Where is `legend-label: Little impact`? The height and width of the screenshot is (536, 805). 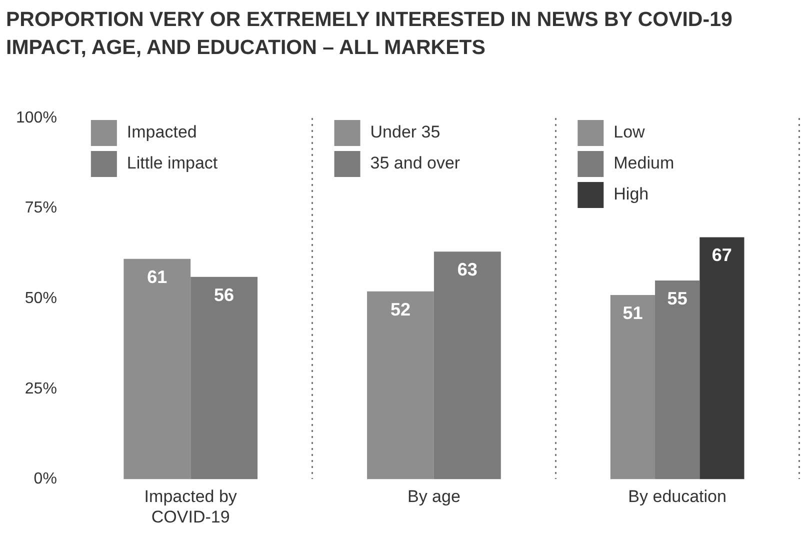
legend-label: Little impact is located at coordinates (172, 163).